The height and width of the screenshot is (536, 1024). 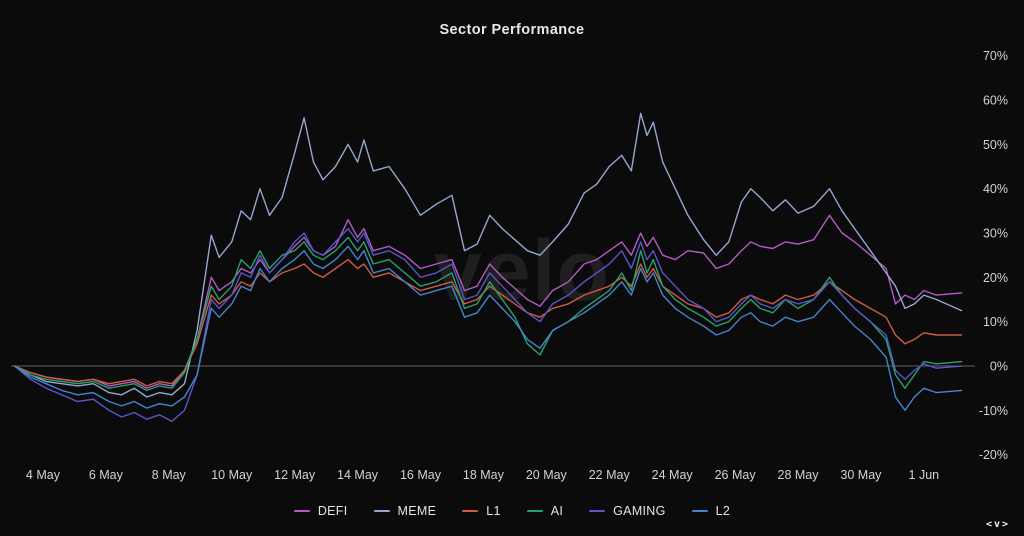 What do you see at coordinates (711, 511) in the screenshot?
I see `legend-item-l2: L2` at bounding box center [711, 511].